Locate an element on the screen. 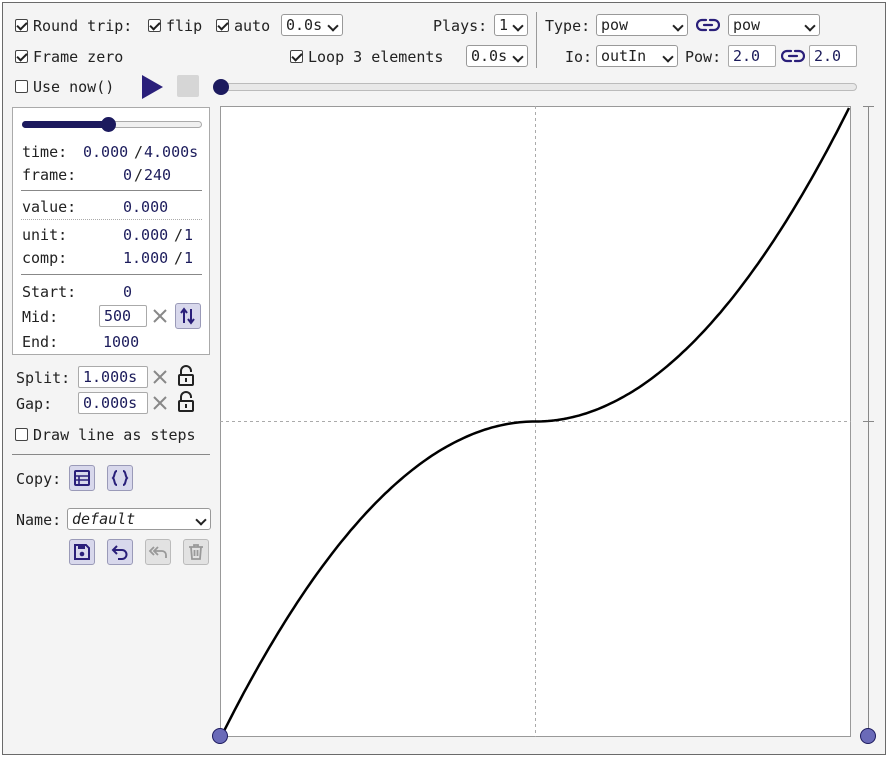  round-trip-checkbox is located at coordinates (21, 25).